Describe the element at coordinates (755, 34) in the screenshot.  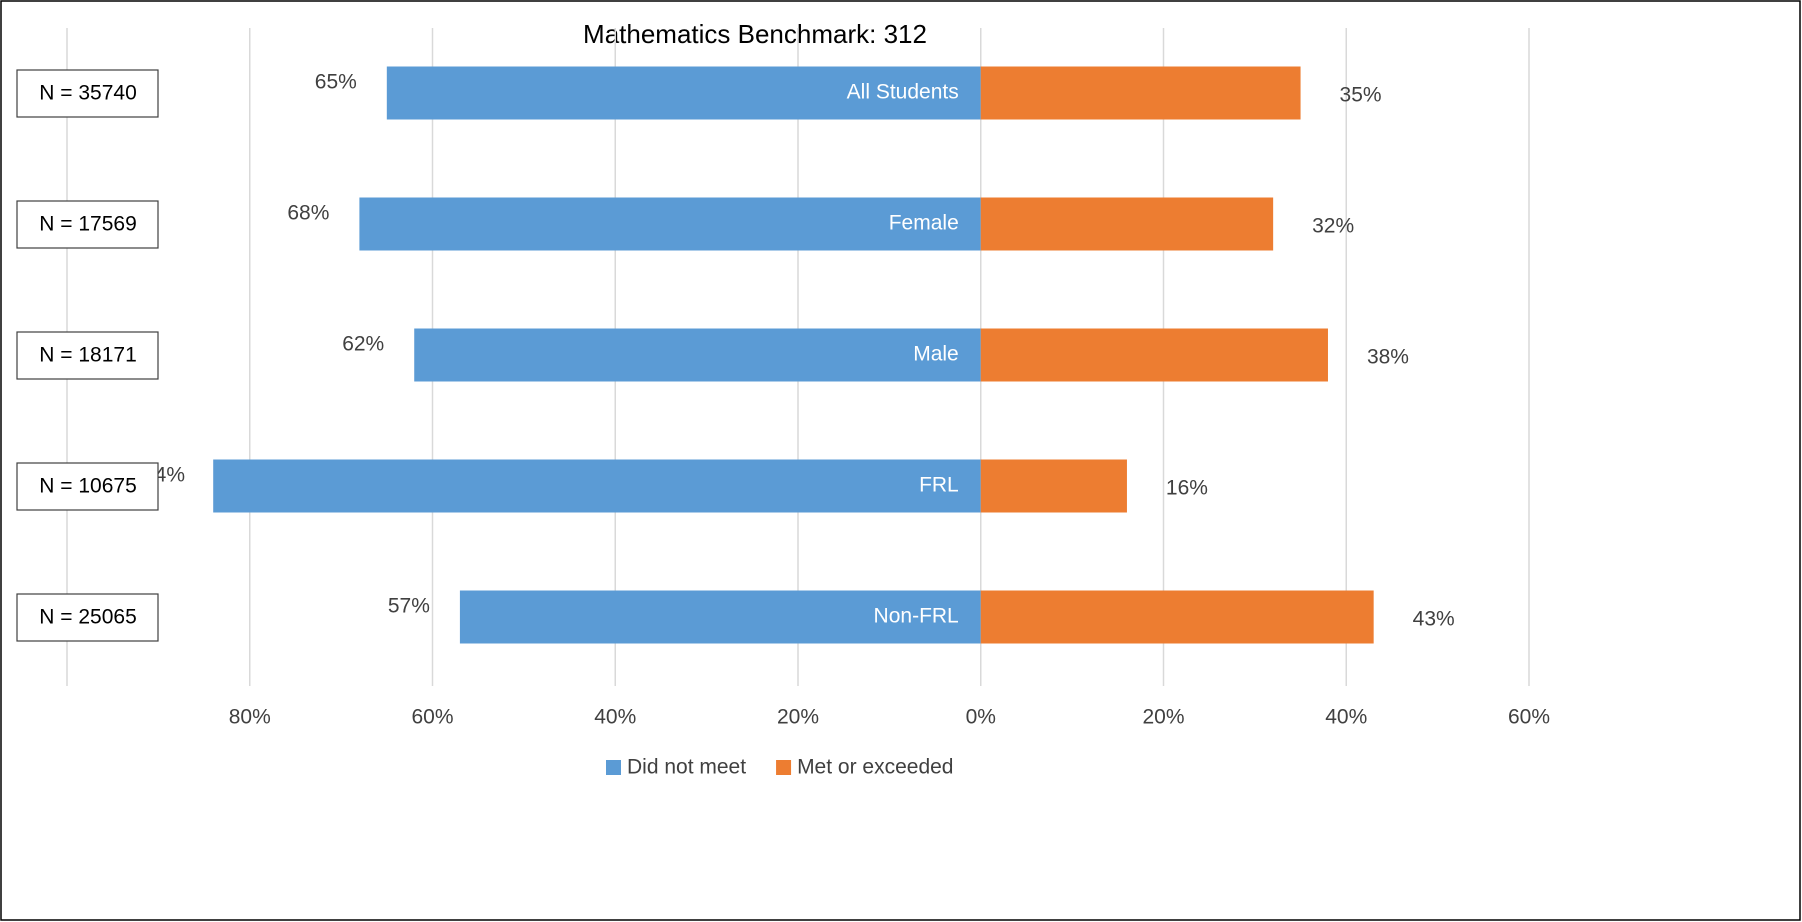
I see `chart-title: Mathematics Benchmark: 312` at that location.